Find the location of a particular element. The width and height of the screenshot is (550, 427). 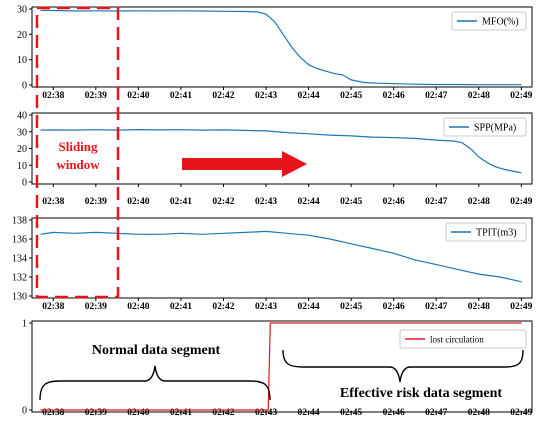

sliding-window-box is located at coordinates (77, 152).